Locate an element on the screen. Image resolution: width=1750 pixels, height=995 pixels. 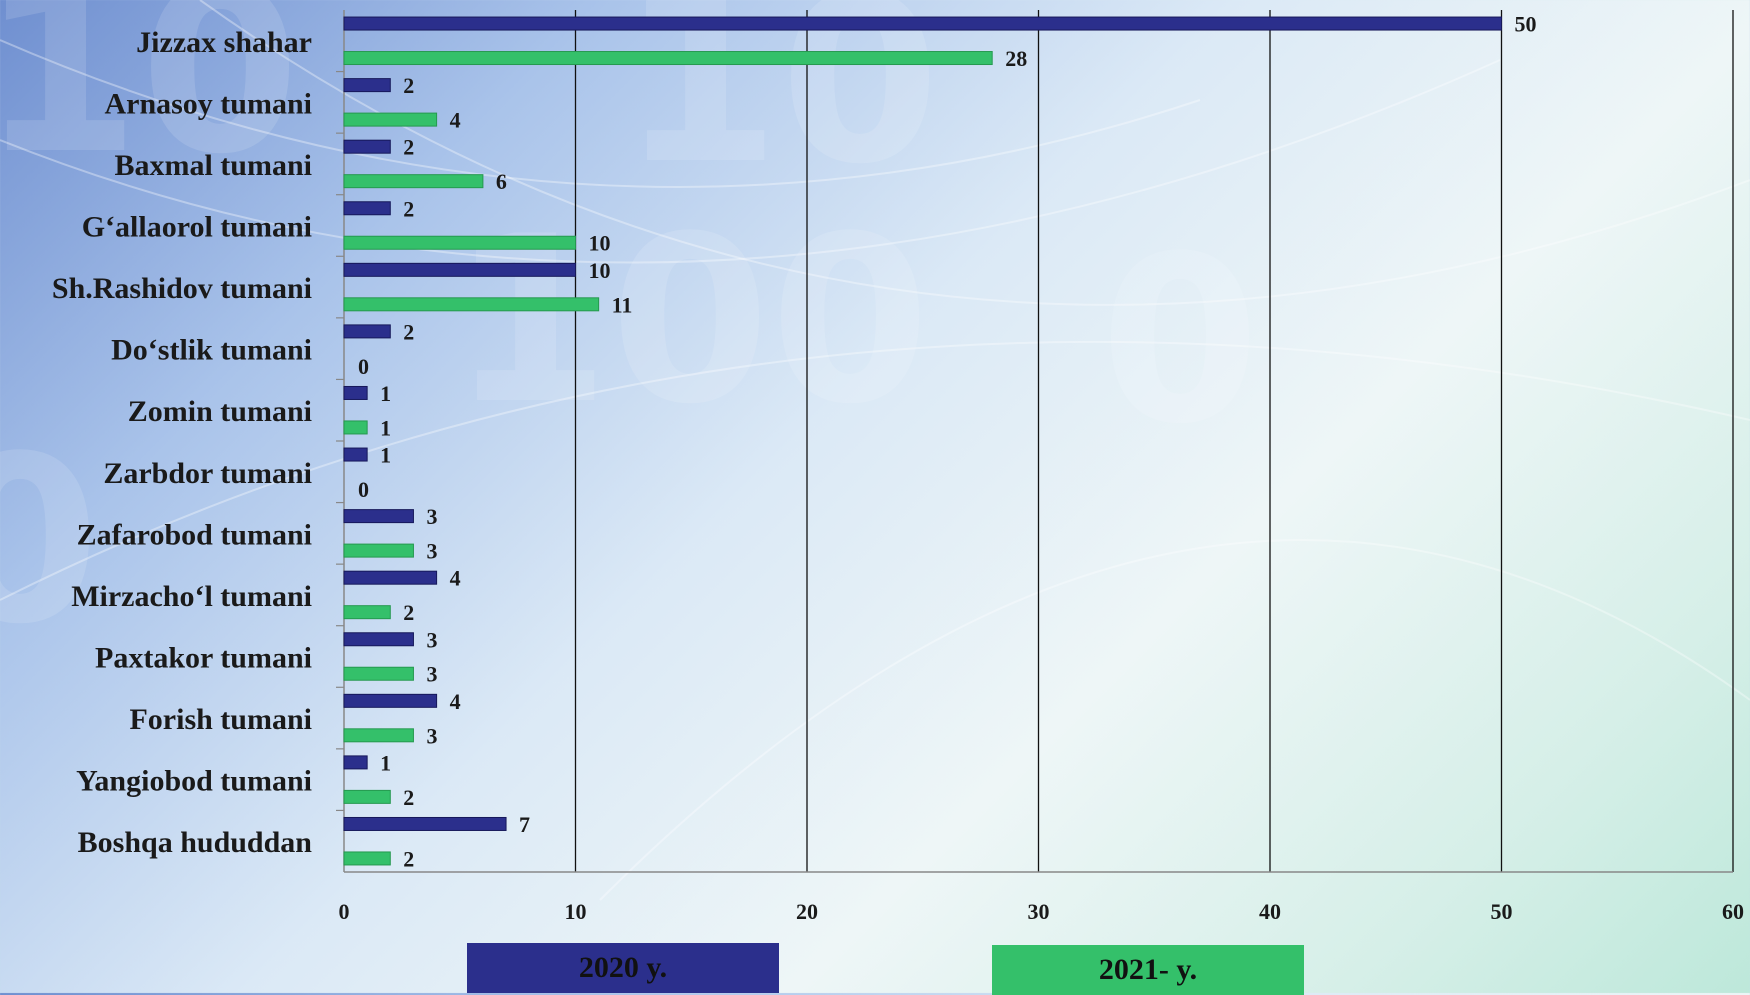
x-tick-label: 0 is located at coordinates (344, 911).